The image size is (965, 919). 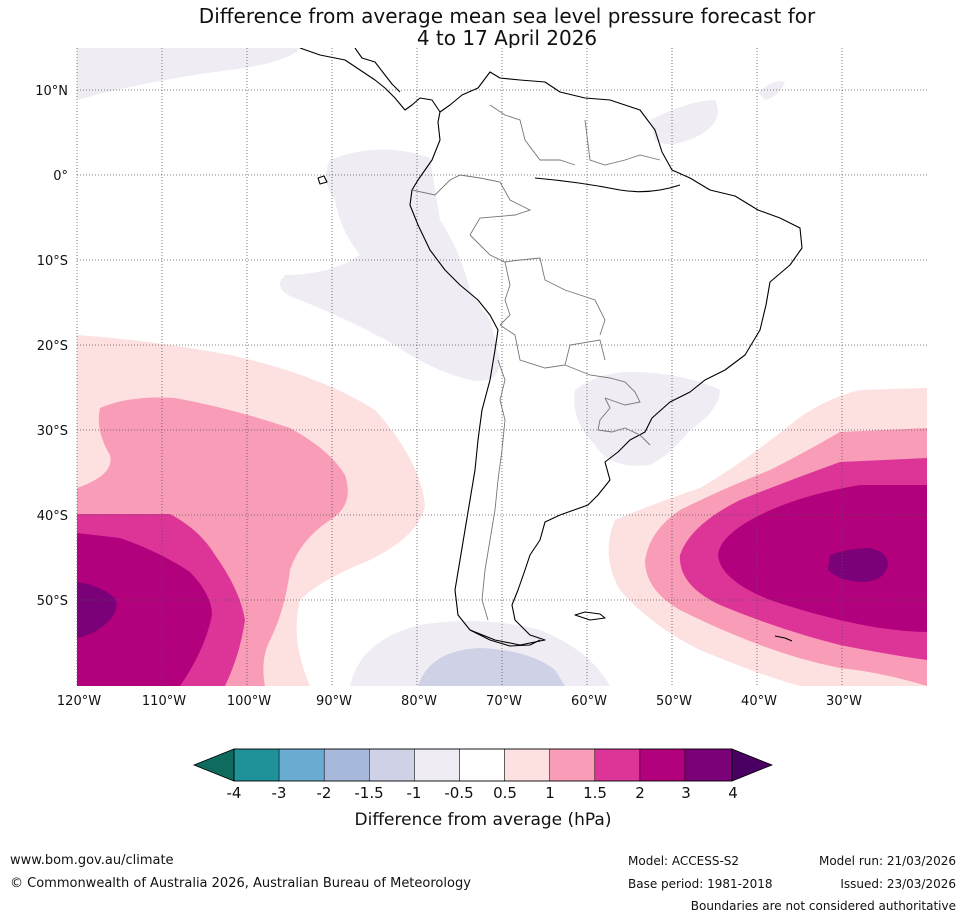 What do you see at coordinates (79, 701) in the screenshot?
I see `lon-label-120w: 120°W` at bounding box center [79, 701].